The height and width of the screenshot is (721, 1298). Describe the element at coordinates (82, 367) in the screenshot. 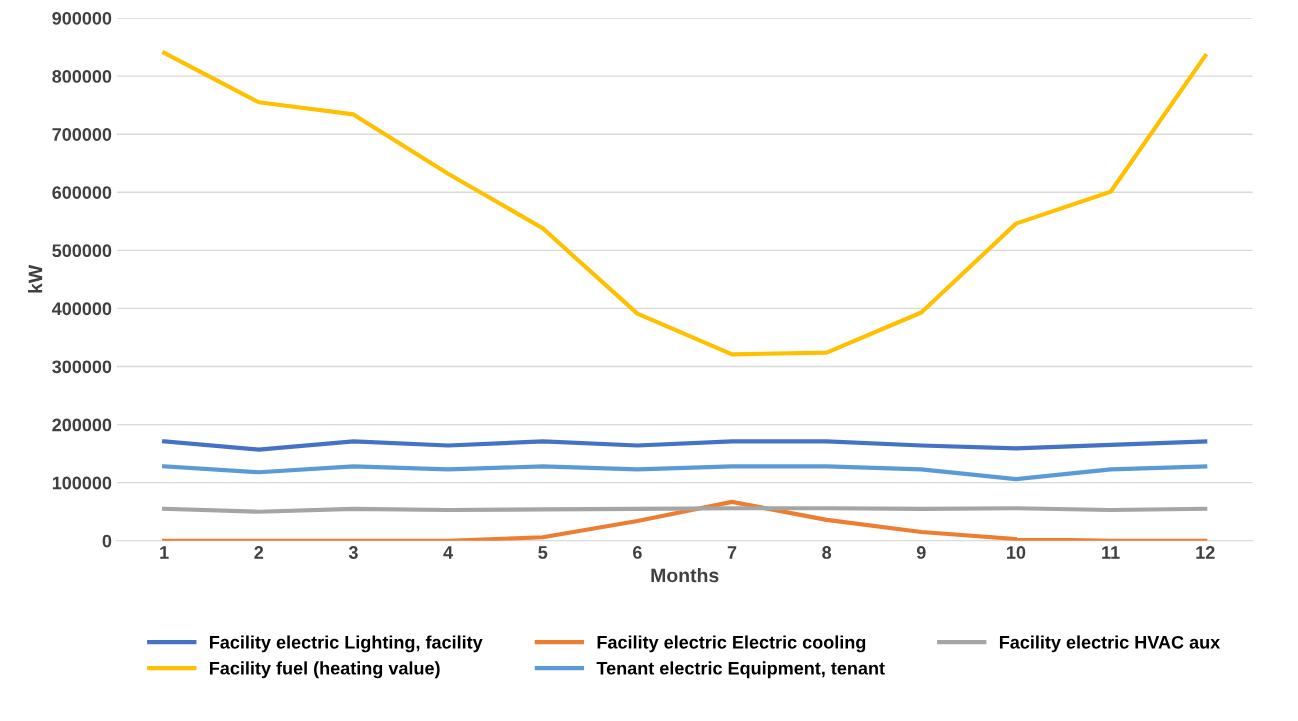

I see `y-tick-label: 300000` at that location.